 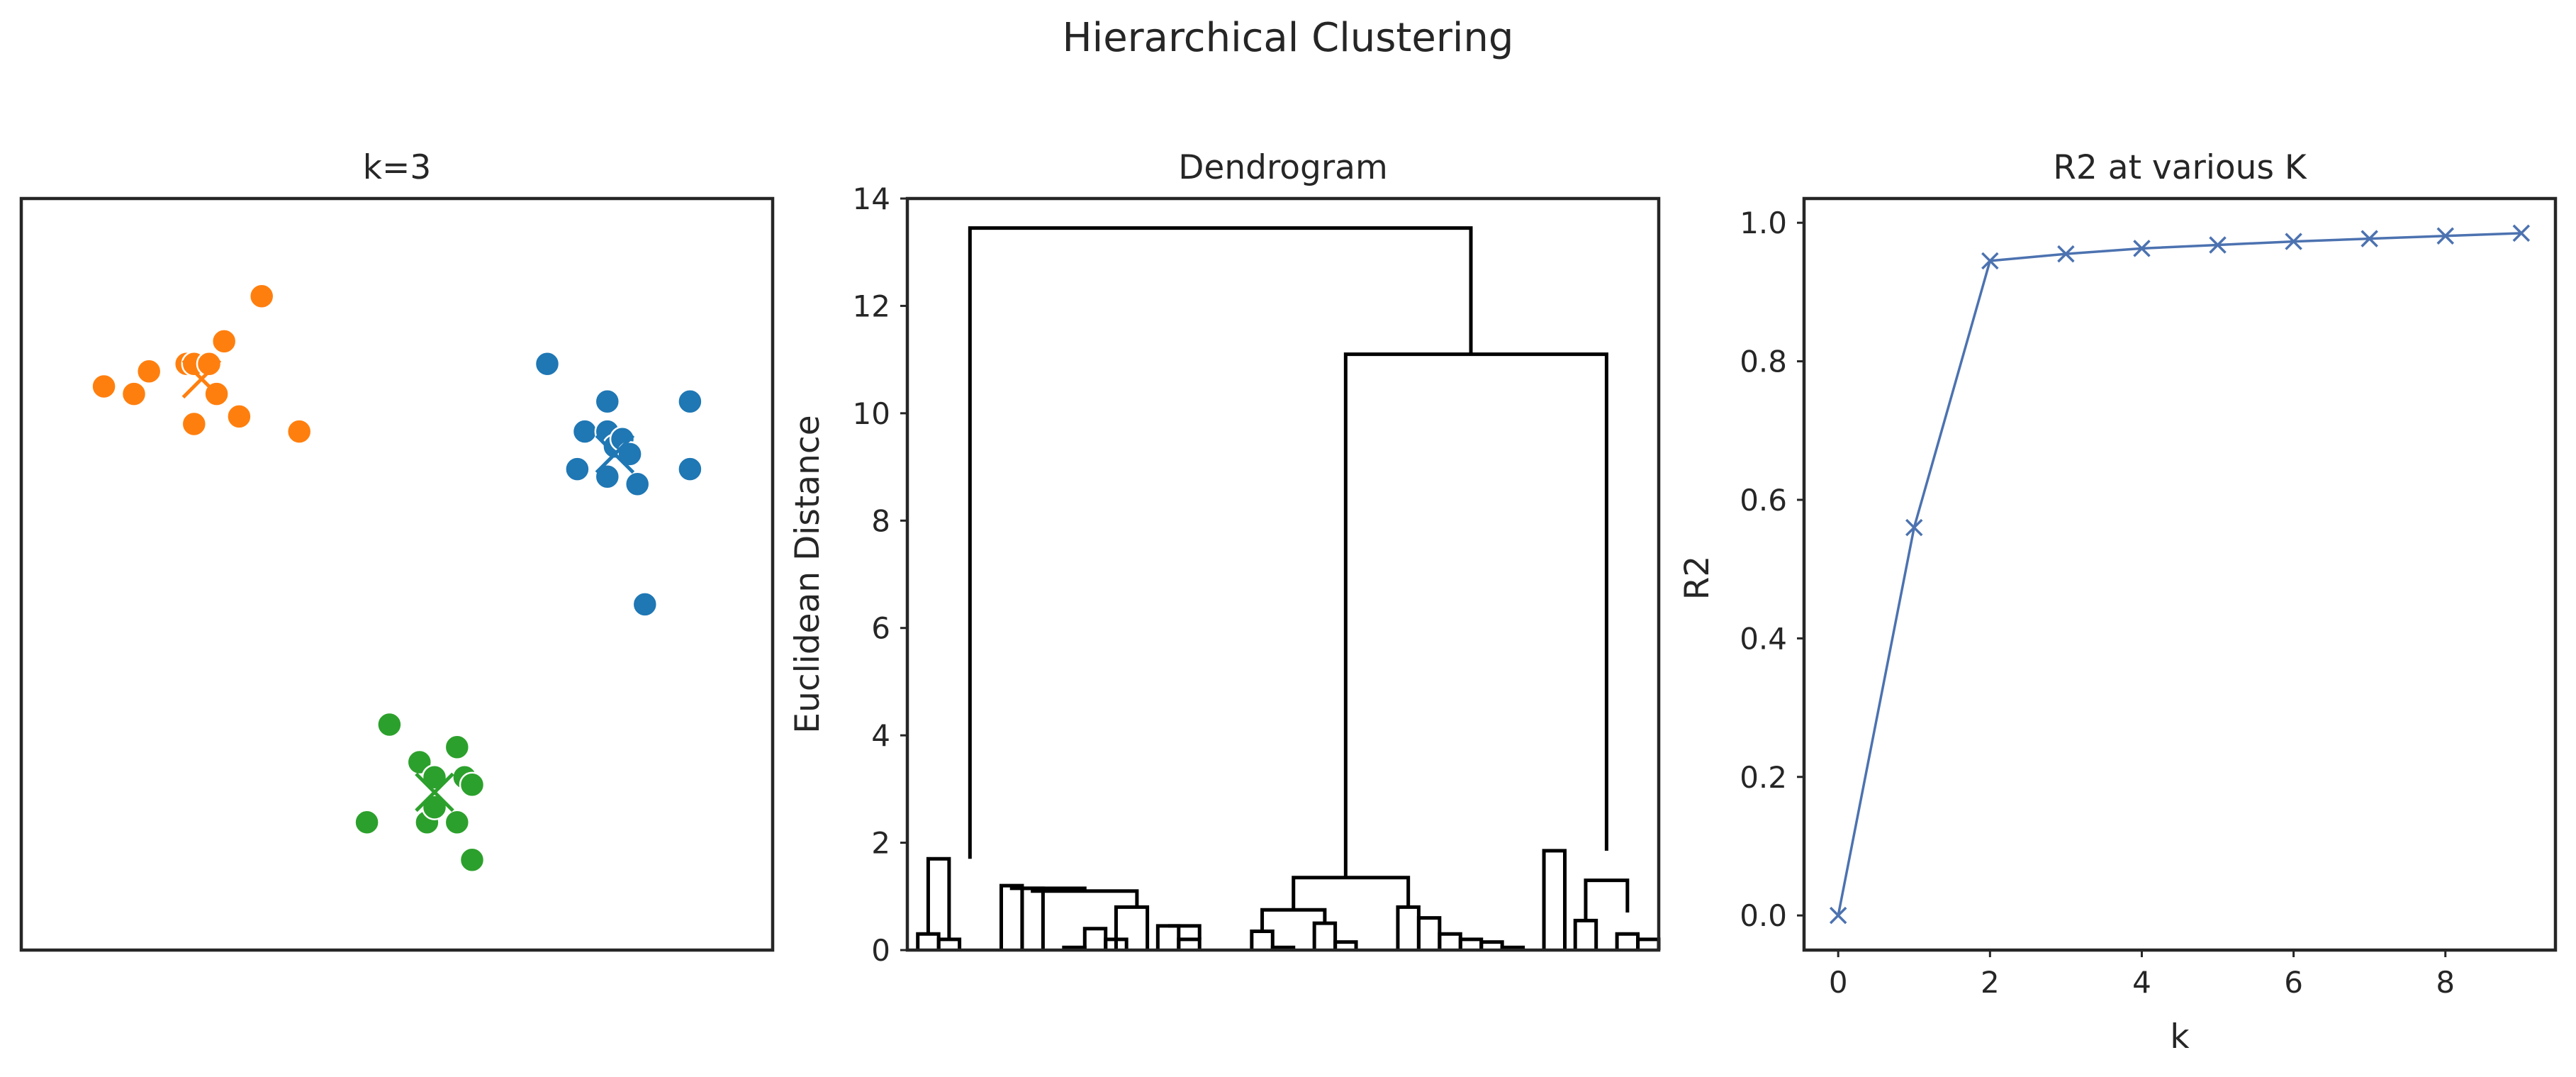 I want to click on x-tick-label: 8, so click(x=2445, y=982).